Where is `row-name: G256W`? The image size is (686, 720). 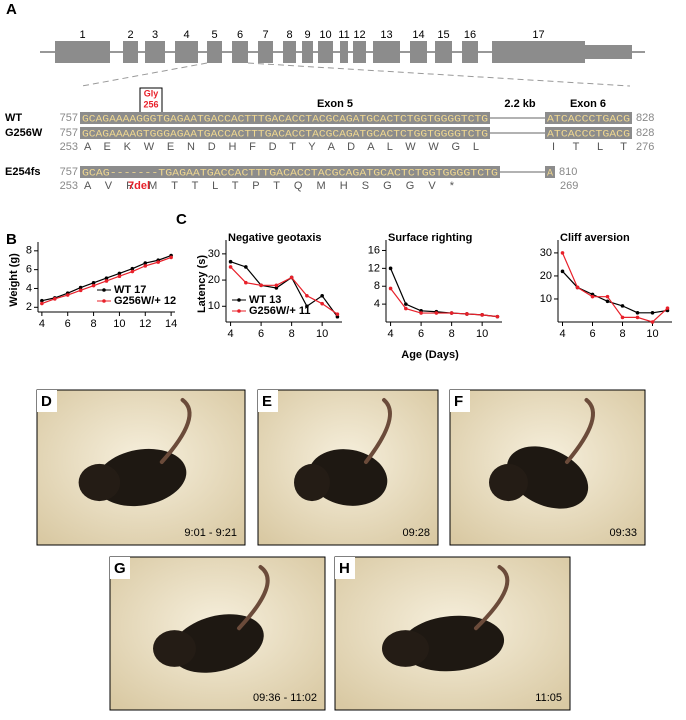
row-name: G256W is located at coordinates (24, 133).